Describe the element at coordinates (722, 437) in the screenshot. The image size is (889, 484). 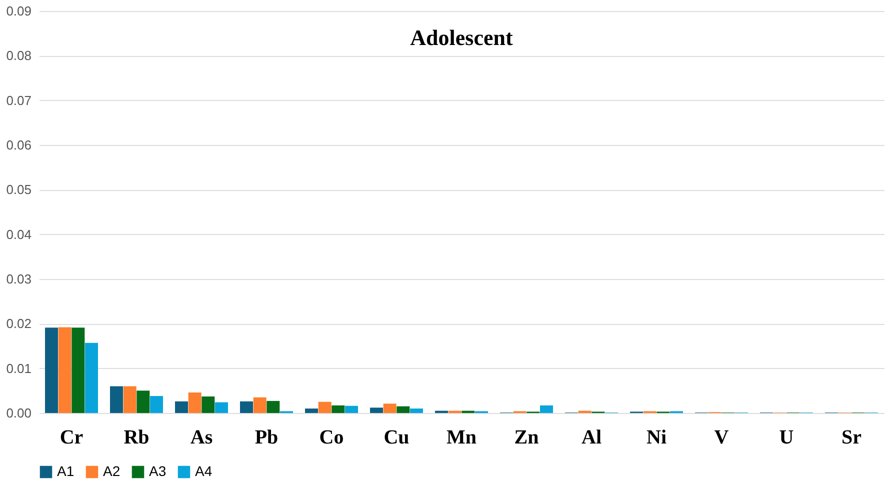
I see `x-tick-label: V` at that location.